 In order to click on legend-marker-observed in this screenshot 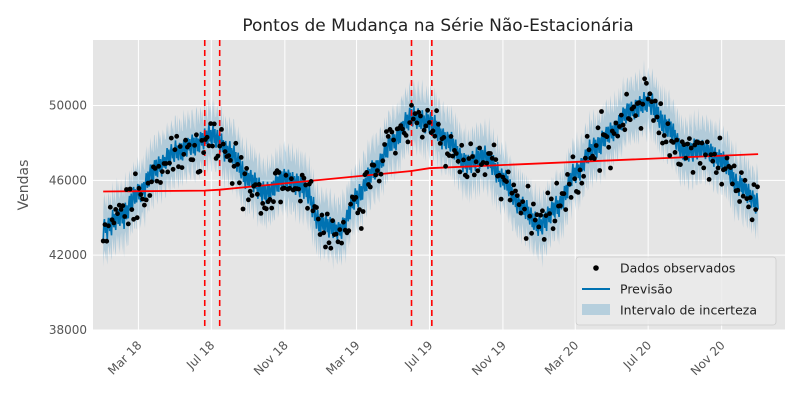, I will do `click(596, 268)`.